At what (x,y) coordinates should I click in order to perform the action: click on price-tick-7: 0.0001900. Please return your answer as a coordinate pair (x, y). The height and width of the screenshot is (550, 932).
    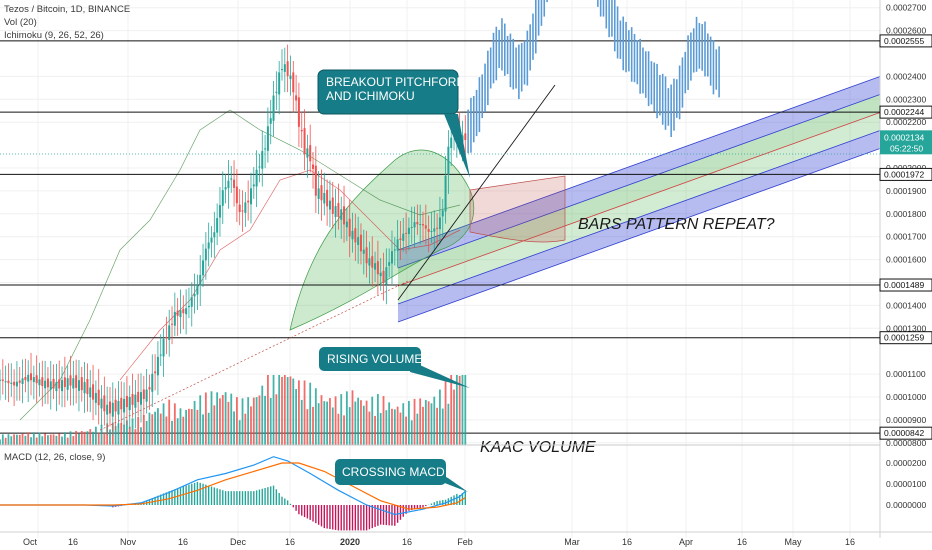
    Looking at the image, I should click on (906, 191).